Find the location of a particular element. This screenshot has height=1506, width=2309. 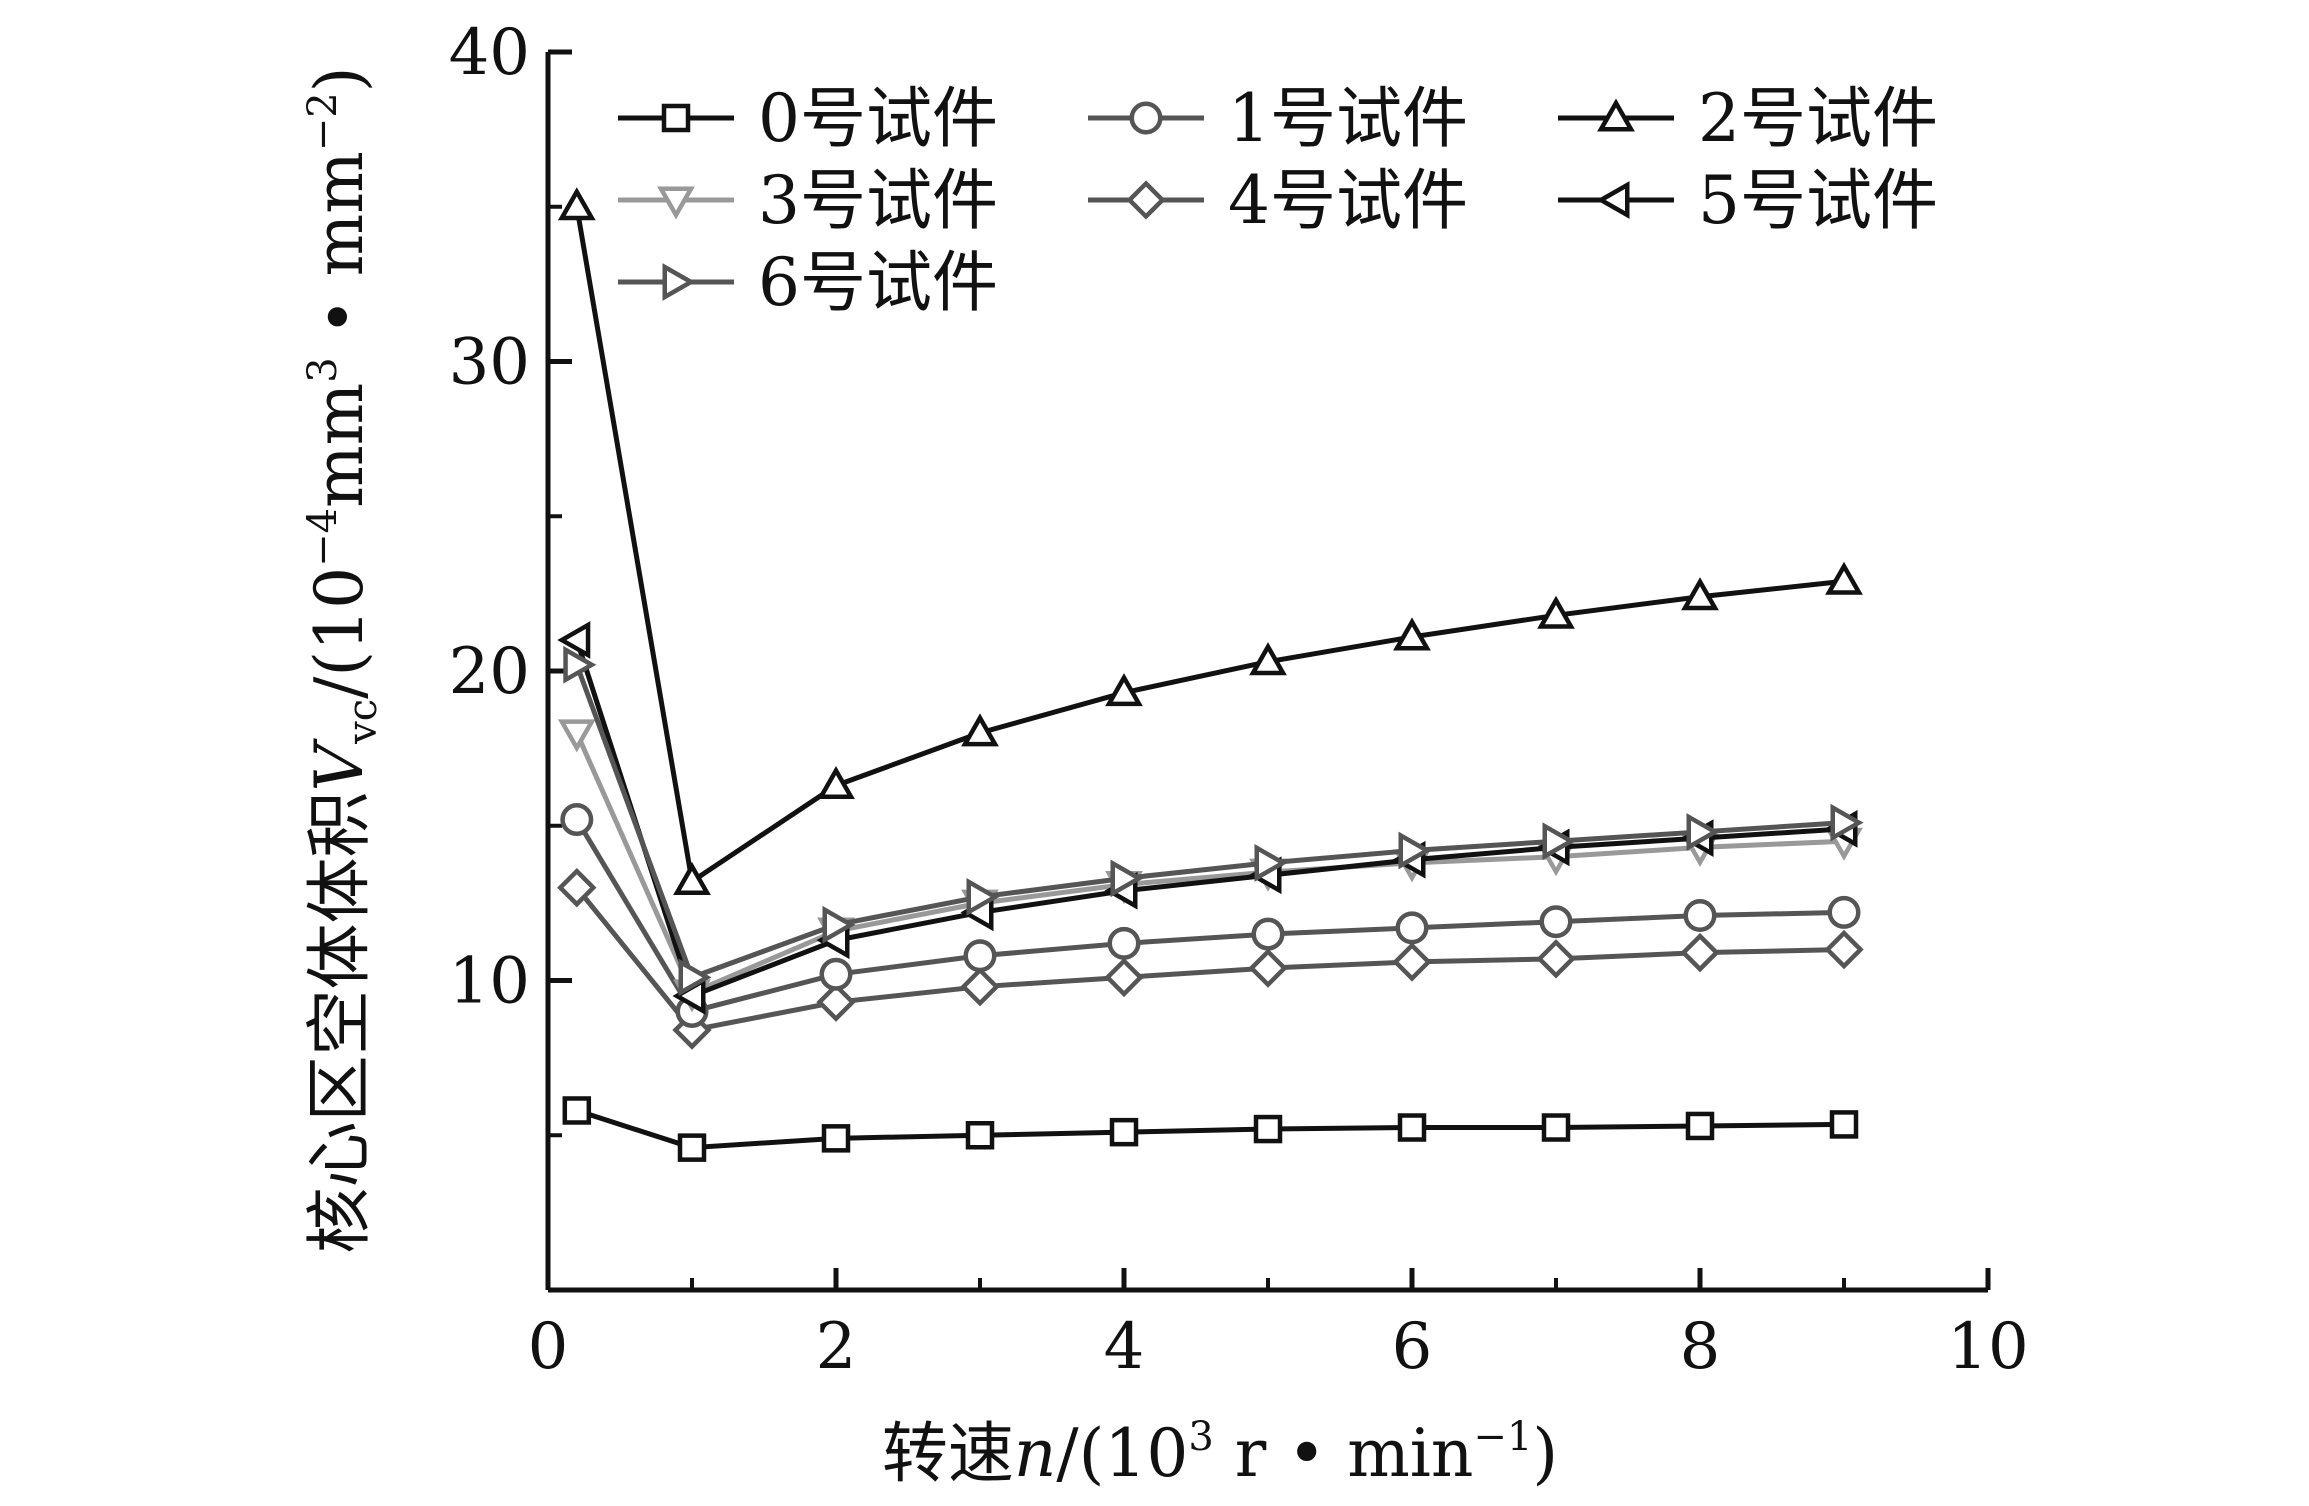

legend-item: 0号试件 is located at coordinates (808, 118).